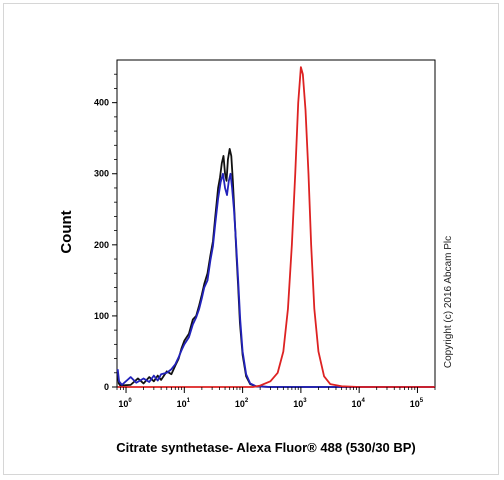 This screenshot has width=504, height=480. What do you see at coordinates (184, 403) in the screenshot?
I see `x-tick-label: 10¹` at bounding box center [184, 403].